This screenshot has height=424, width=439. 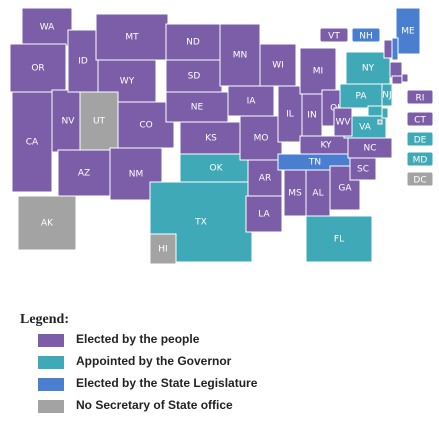 I want to click on state-label: MN, so click(x=240, y=56).